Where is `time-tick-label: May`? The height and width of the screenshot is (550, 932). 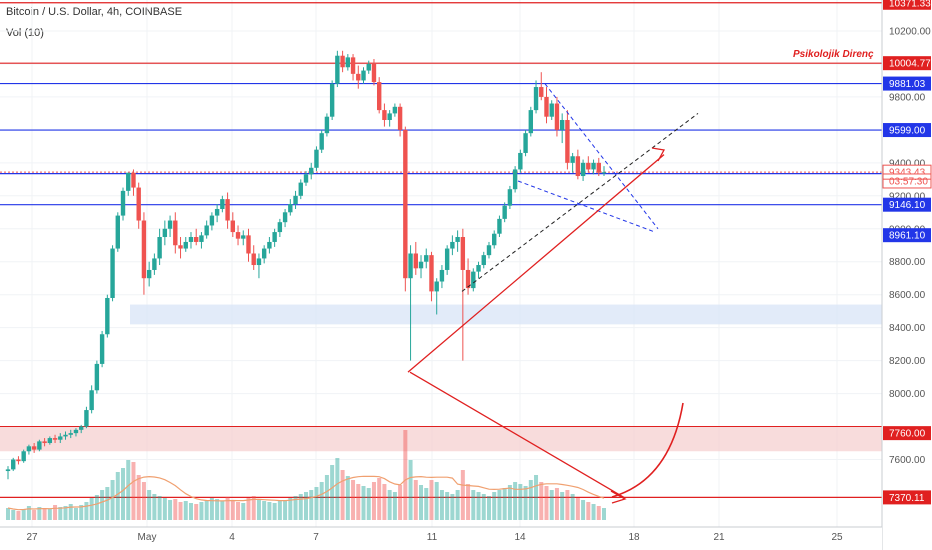 time-tick-label: May is located at coordinates (147, 537).